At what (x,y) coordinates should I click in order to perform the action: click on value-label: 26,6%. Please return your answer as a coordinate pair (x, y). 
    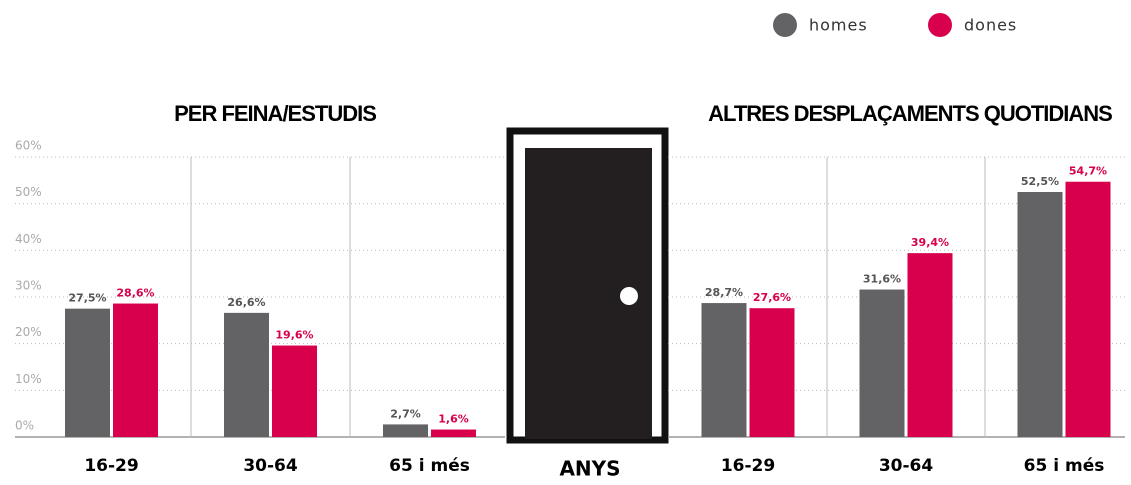
    Looking at the image, I should click on (246, 302).